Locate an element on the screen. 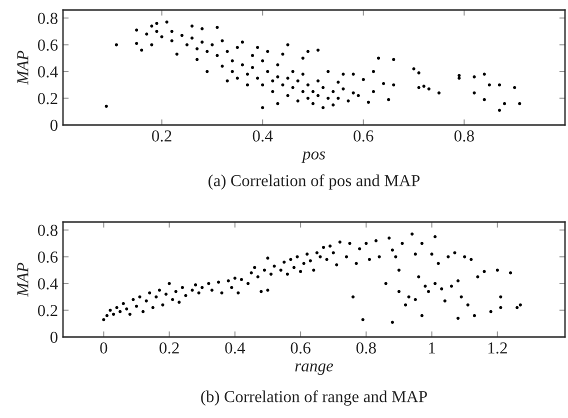 Image resolution: width=568 pixels, height=418 pixels. x-tick-label: 1.2 is located at coordinates (497, 348).